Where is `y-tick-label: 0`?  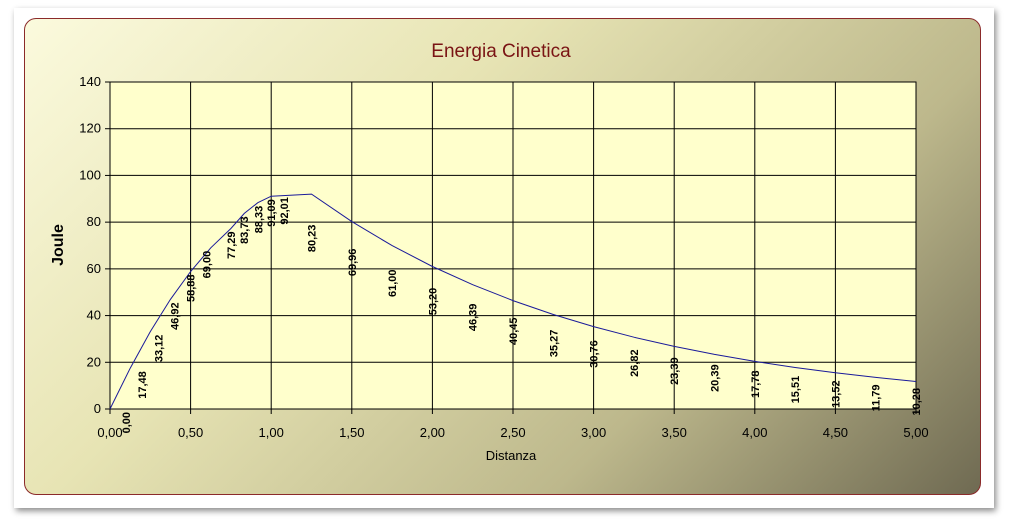 y-tick-label: 0 is located at coordinates (97, 408).